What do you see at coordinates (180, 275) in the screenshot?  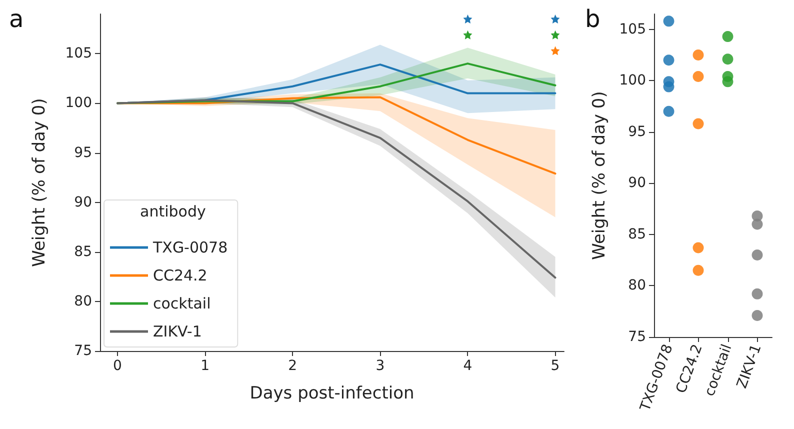 I see `legend-label: CC24.2` at bounding box center [180, 275].